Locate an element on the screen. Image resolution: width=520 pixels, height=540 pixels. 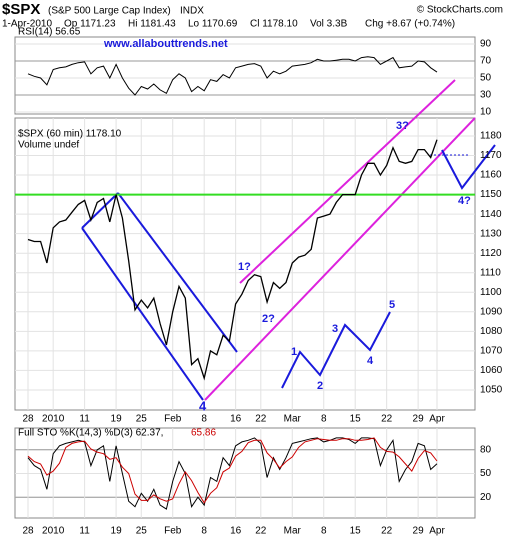
y-tick-label: 1160 is located at coordinates (491, 175).